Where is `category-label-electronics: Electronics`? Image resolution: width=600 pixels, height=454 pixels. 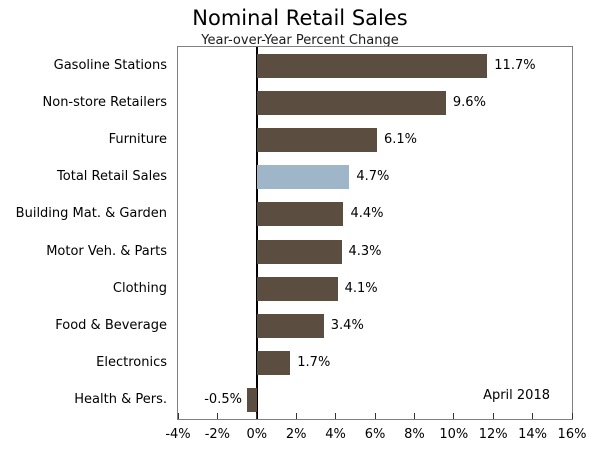
category-label-electronics: Electronics is located at coordinates (131, 363).